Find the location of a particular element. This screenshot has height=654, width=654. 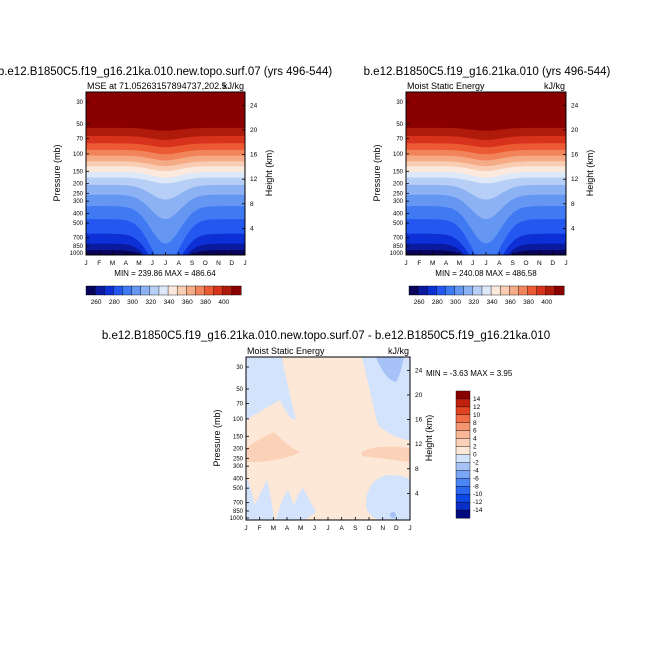

colorbar-label: 12 is located at coordinates (477, 407).